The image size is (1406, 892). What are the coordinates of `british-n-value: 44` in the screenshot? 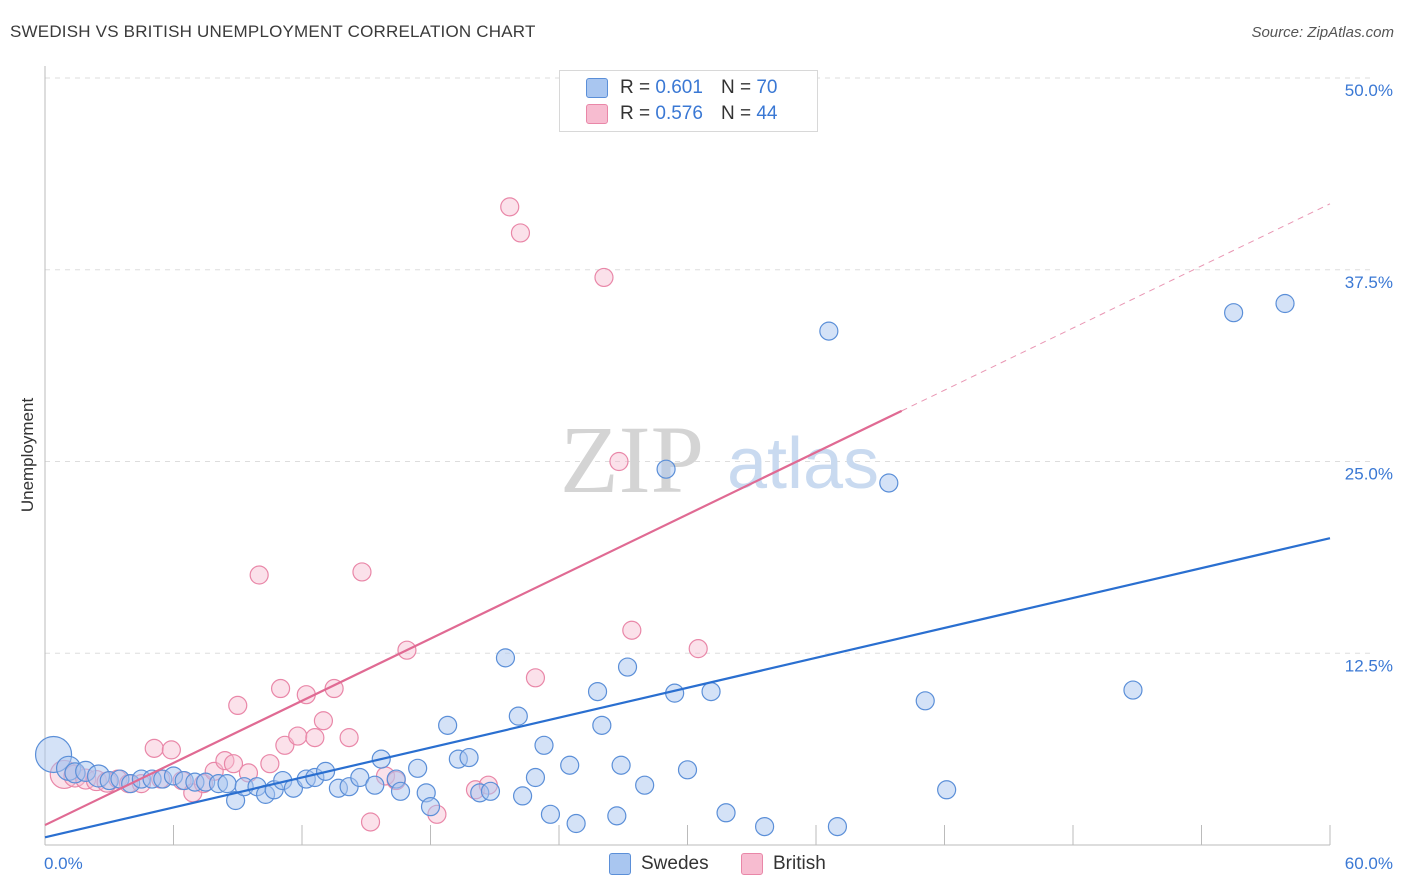 It's located at (767, 113).